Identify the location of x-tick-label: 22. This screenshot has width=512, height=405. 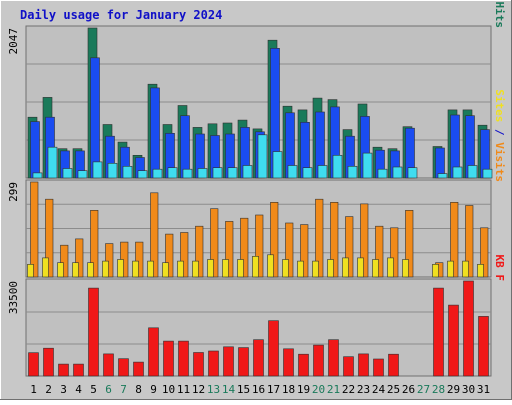
(348, 389).